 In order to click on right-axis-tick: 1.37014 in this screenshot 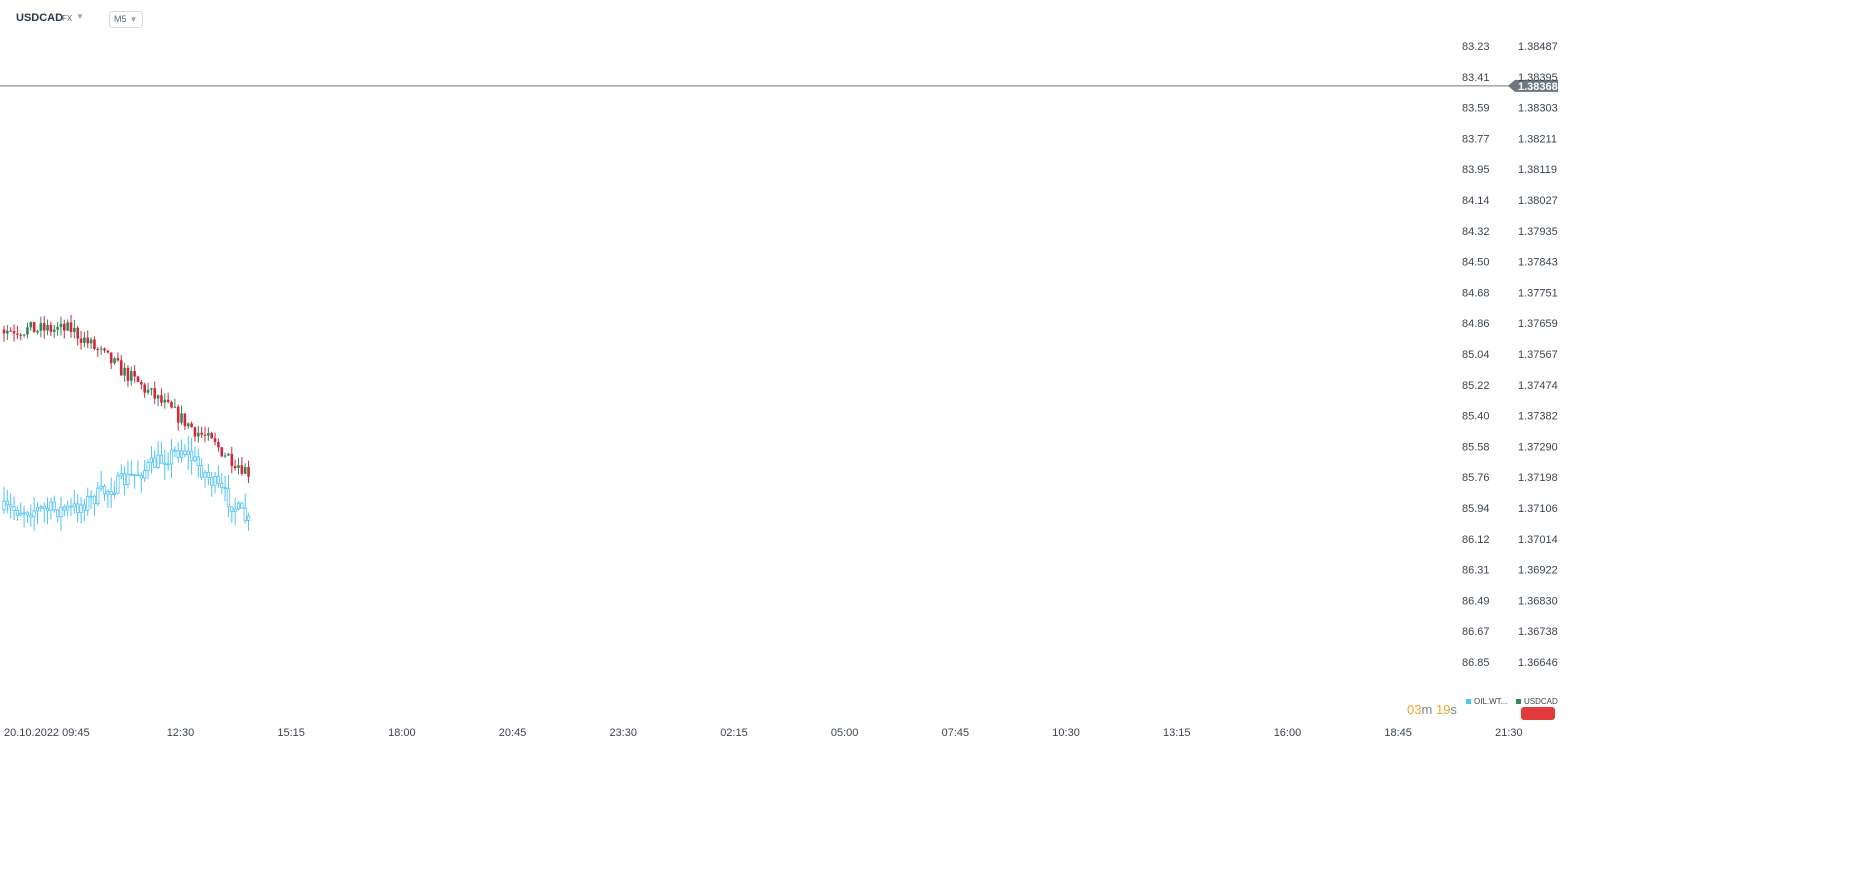, I will do `click(1538, 540)`.